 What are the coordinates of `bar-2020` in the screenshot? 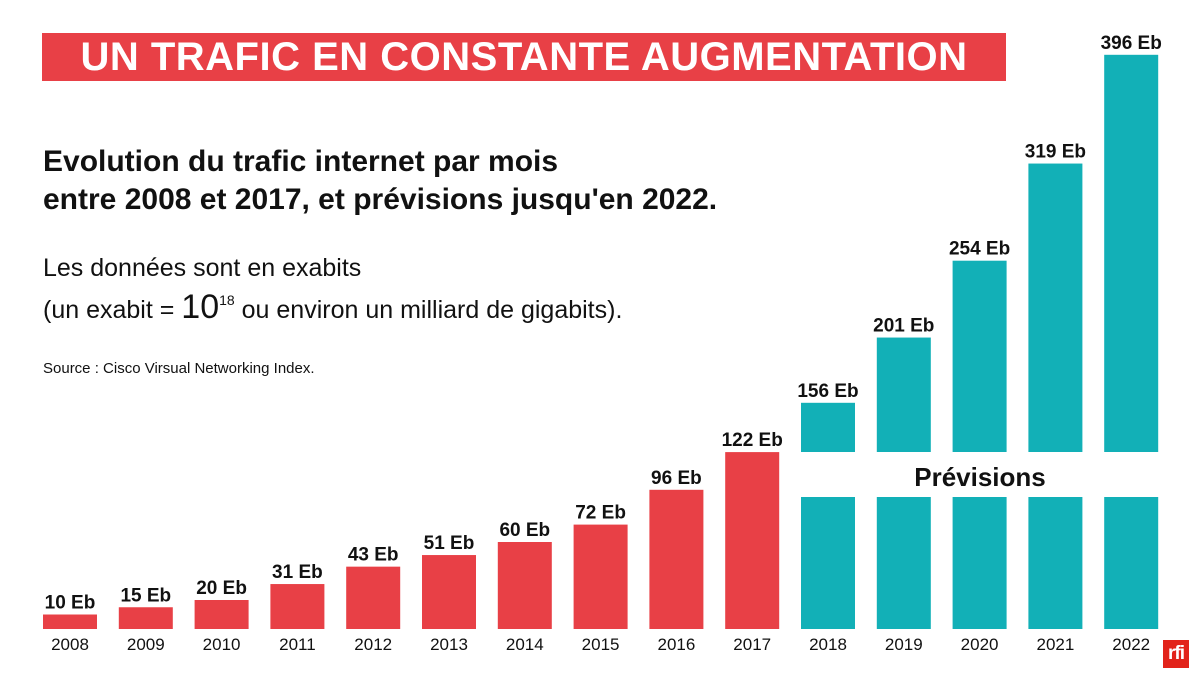 It's located at (979, 444).